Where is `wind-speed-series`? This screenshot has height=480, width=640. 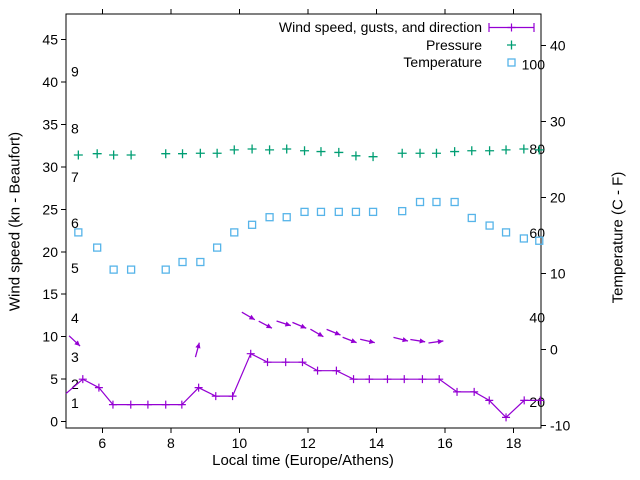
wind-speed-series is located at coordinates (305, 385).